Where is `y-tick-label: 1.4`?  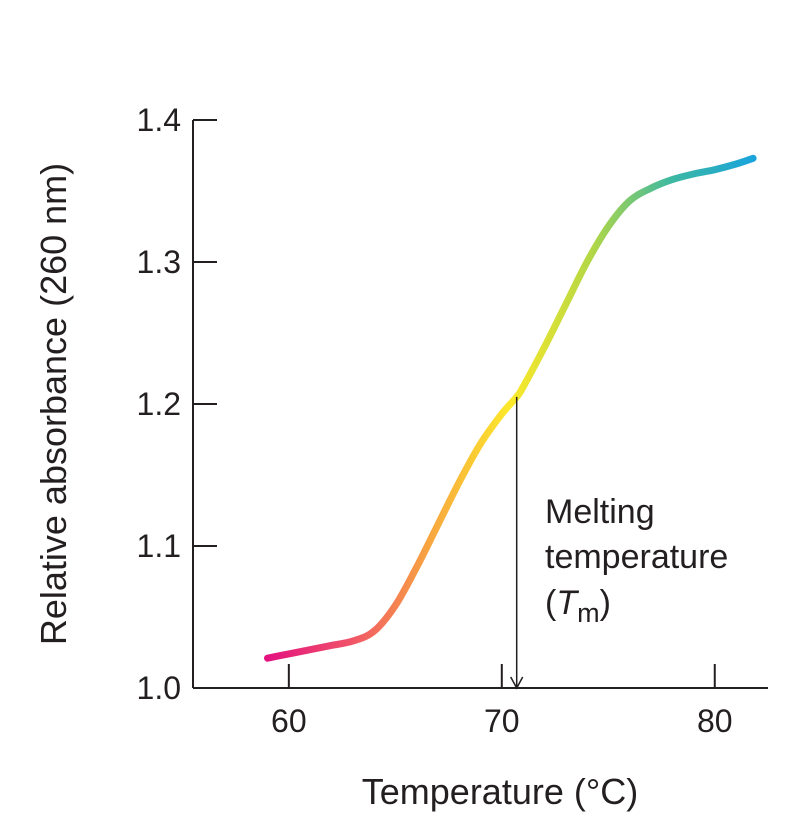
y-tick-label: 1.4 is located at coordinates (159, 120).